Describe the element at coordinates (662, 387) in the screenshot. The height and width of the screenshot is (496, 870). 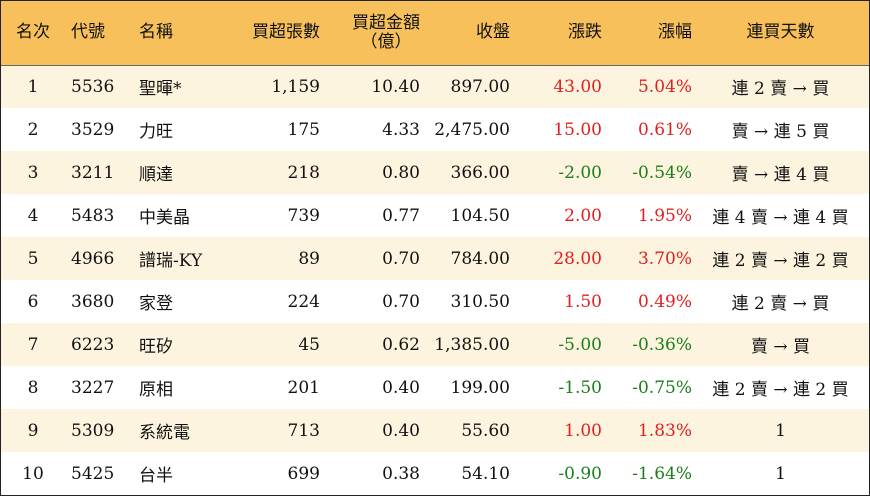
I see `cell-change-pct: -0.75%` at that location.